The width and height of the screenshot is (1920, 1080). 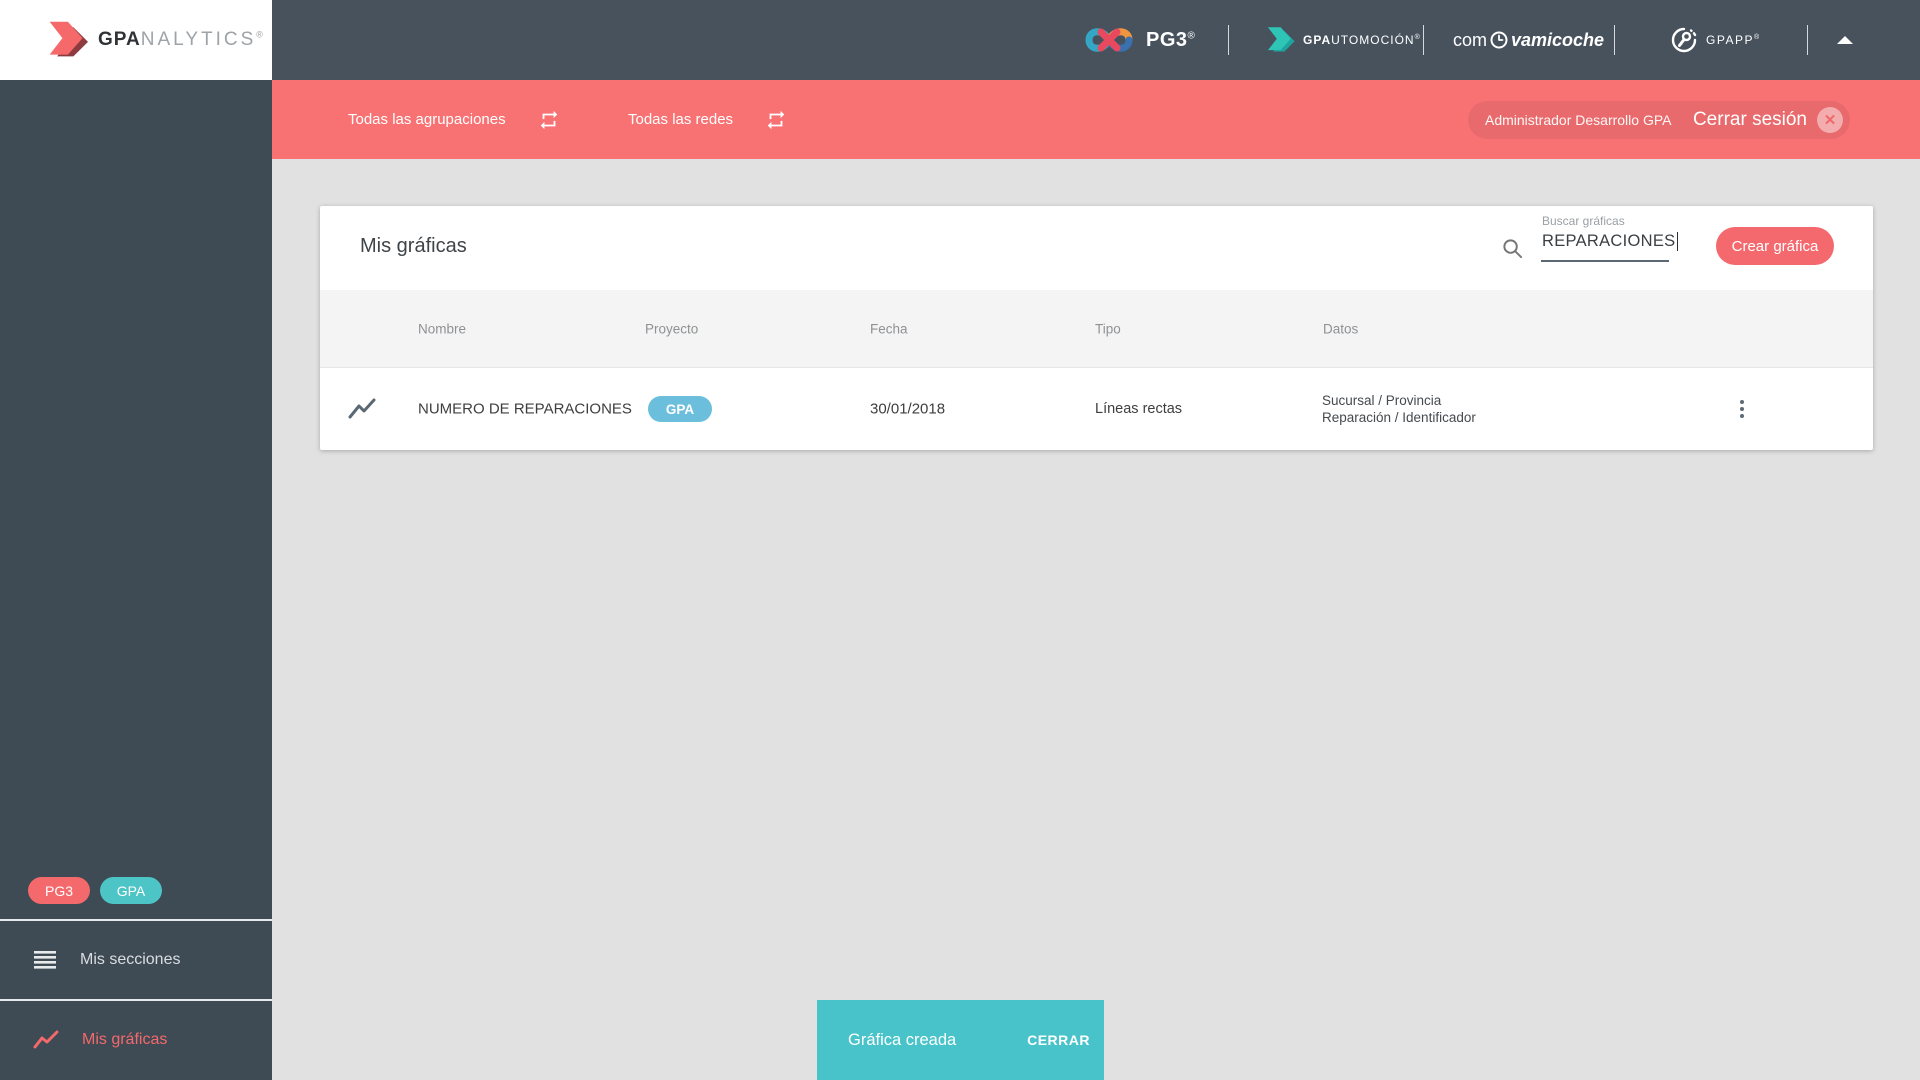 I want to click on gpanalytics-logo: GPANALYTICS®, so click(x=136, y=40).